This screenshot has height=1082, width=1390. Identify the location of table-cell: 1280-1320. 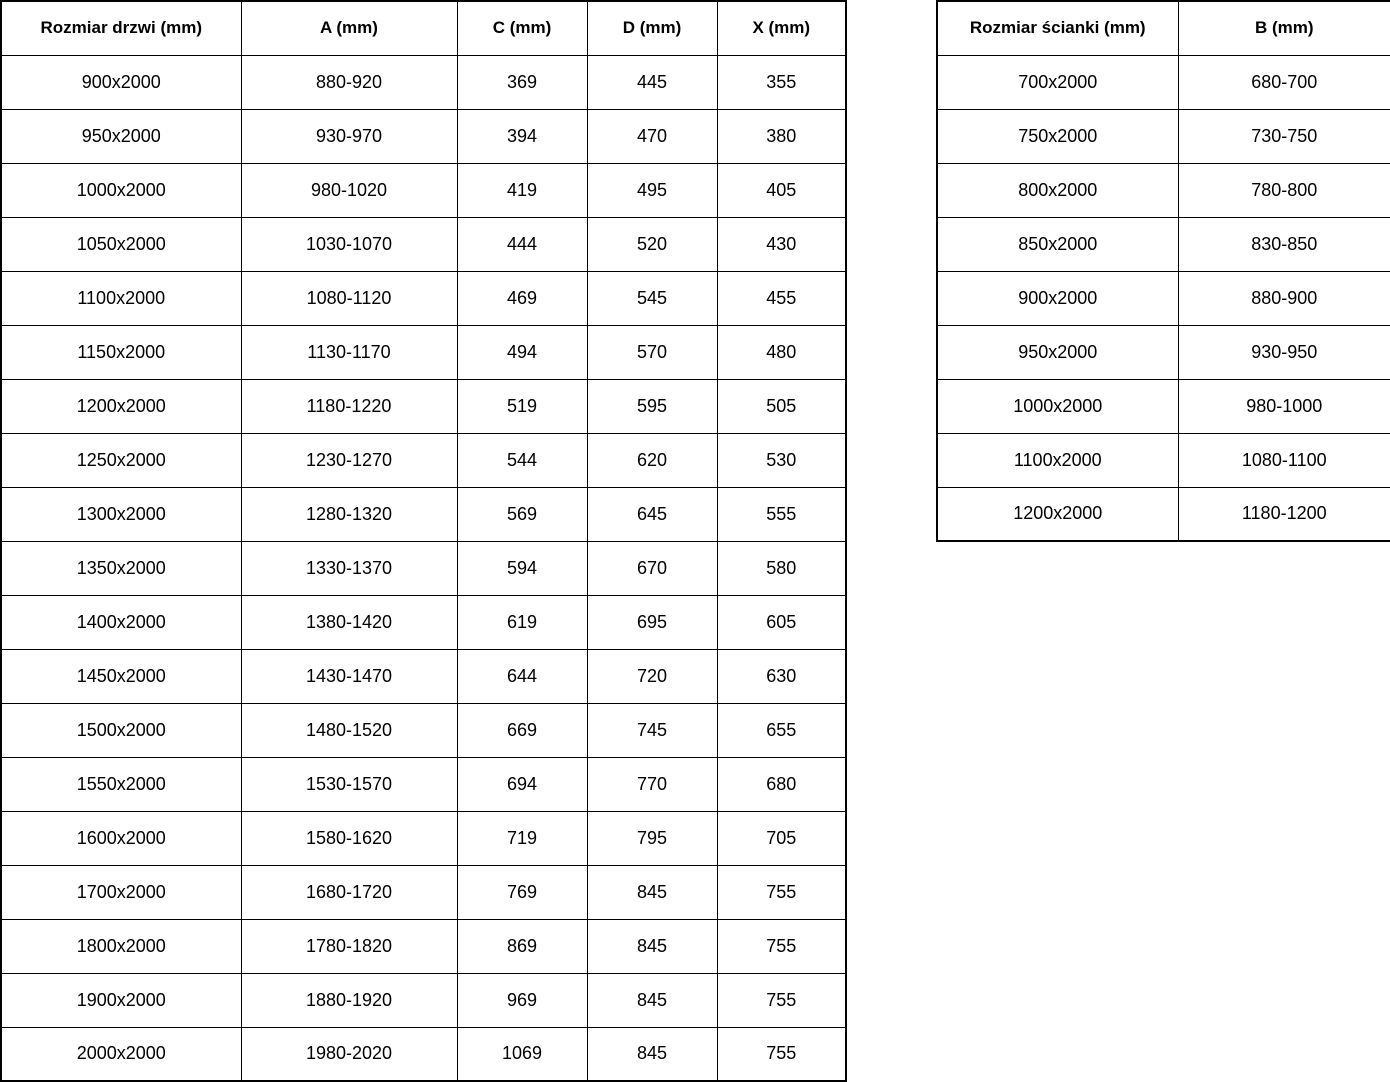
(349, 514).